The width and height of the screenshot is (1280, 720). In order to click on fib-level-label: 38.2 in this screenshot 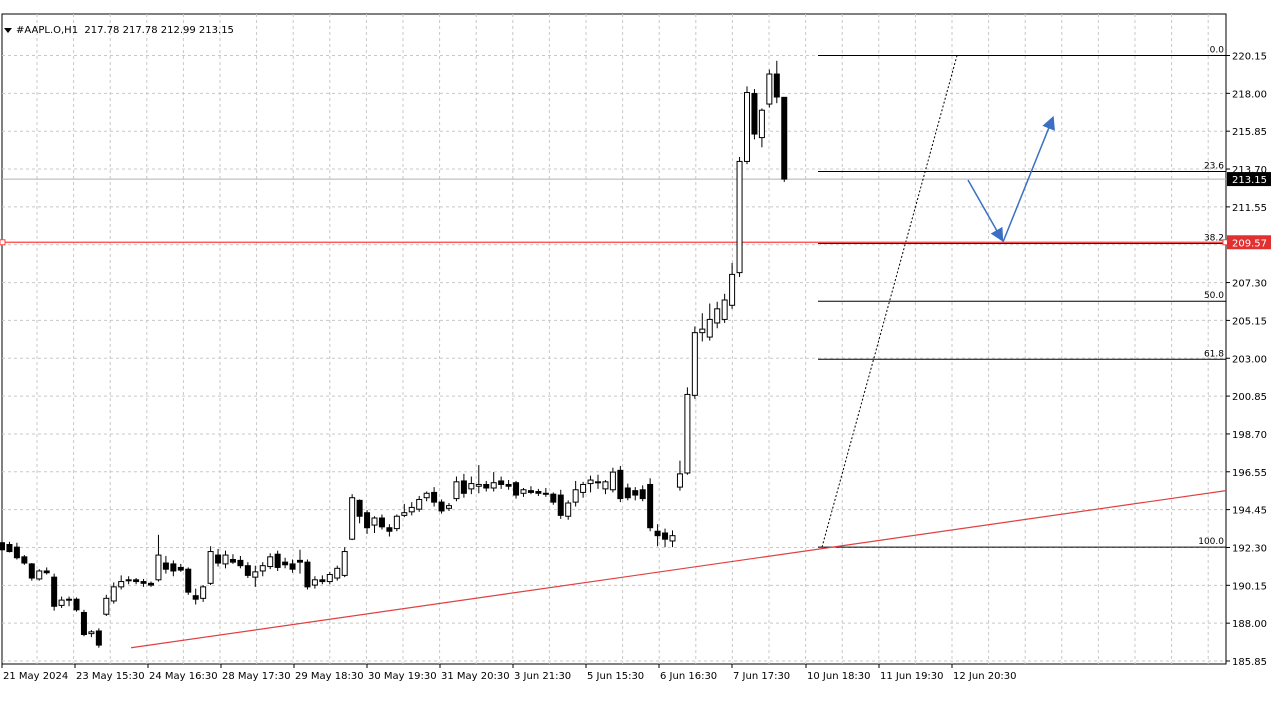, I will do `click(1214, 238)`.